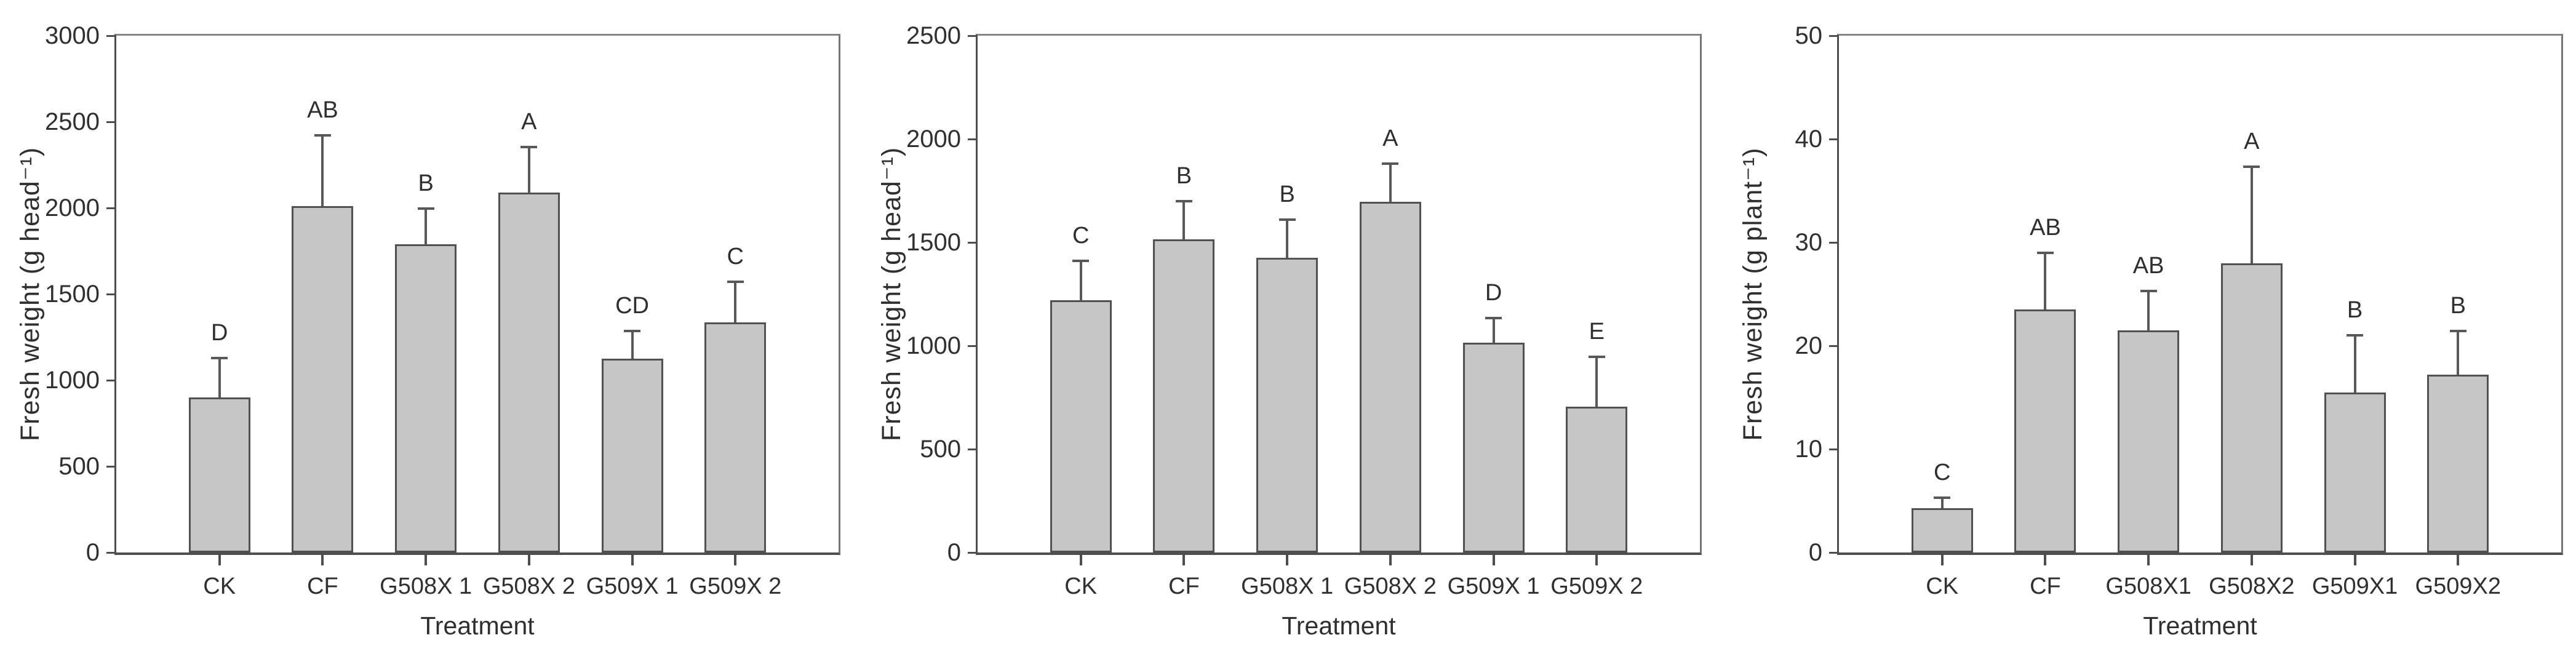 Image resolution: width=2576 pixels, height=646 pixels. What do you see at coordinates (2458, 586) in the screenshot?
I see `x-tick-label: G509X2` at bounding box center [2458, 586].